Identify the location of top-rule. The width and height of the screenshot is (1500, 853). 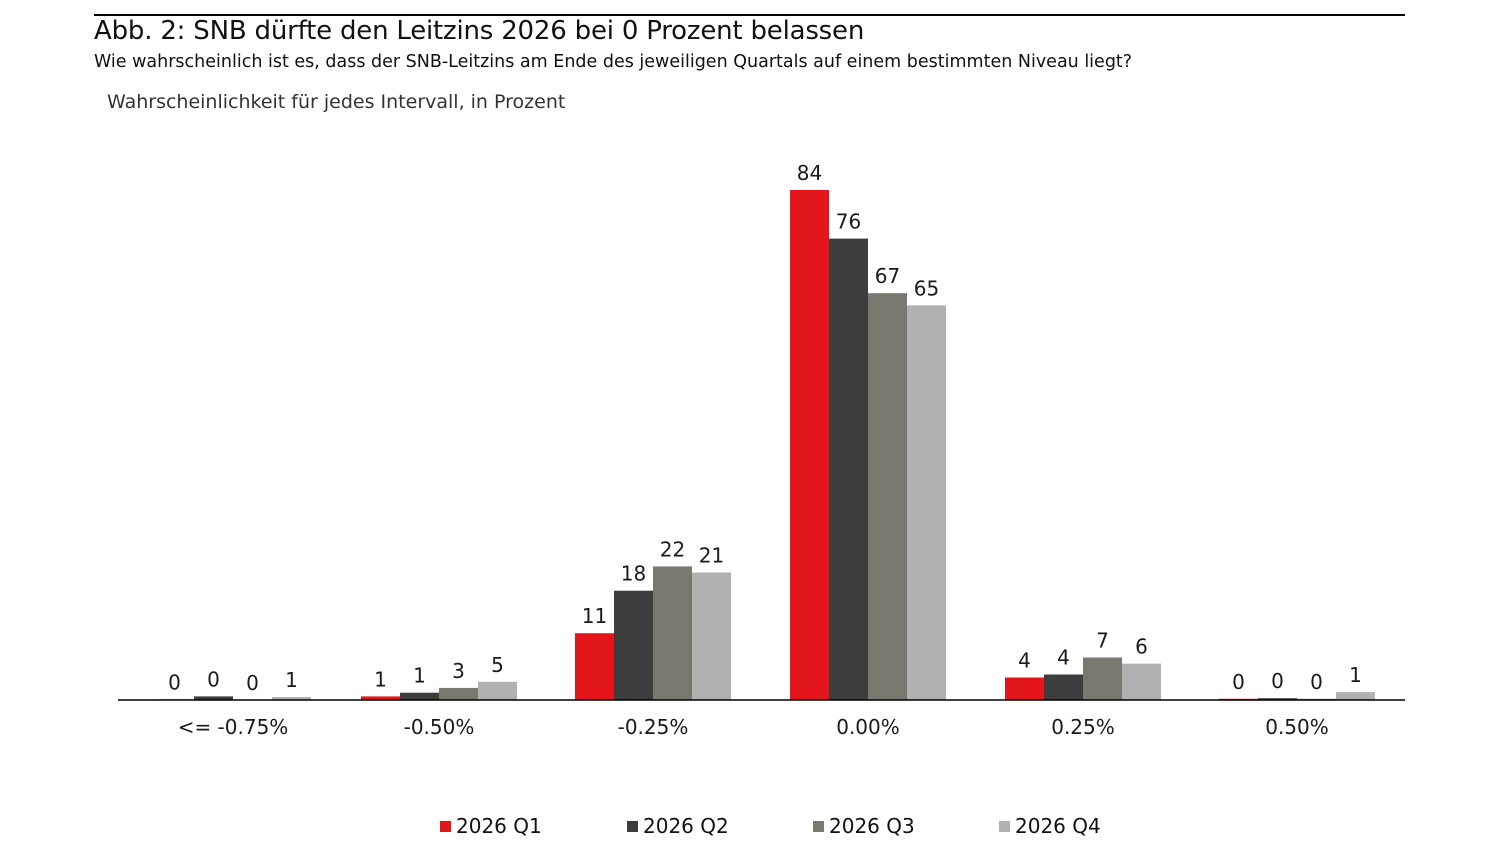
(749, 15).